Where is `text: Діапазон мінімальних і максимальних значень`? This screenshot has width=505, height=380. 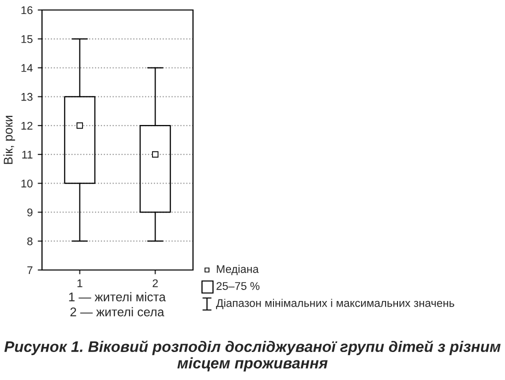
text: Діапазон мінімальних і максимальних значень is located at coordinates (335, 304).